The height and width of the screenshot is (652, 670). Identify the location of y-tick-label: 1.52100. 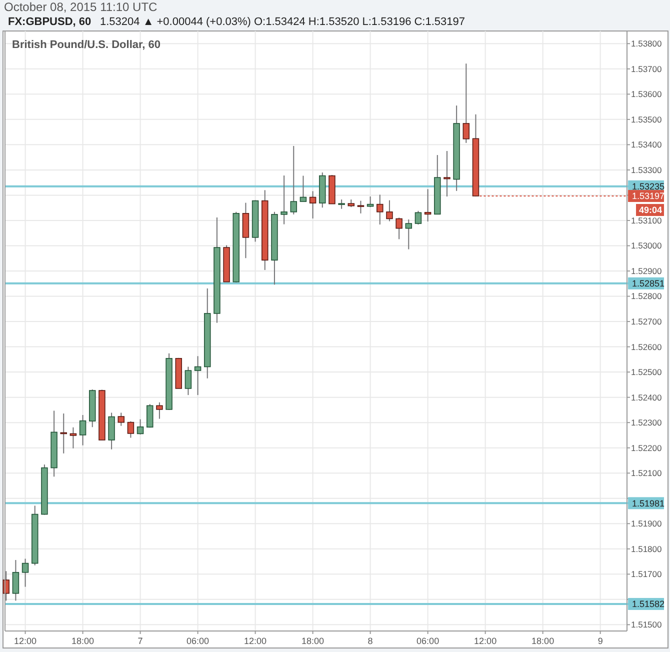
(646, 473).